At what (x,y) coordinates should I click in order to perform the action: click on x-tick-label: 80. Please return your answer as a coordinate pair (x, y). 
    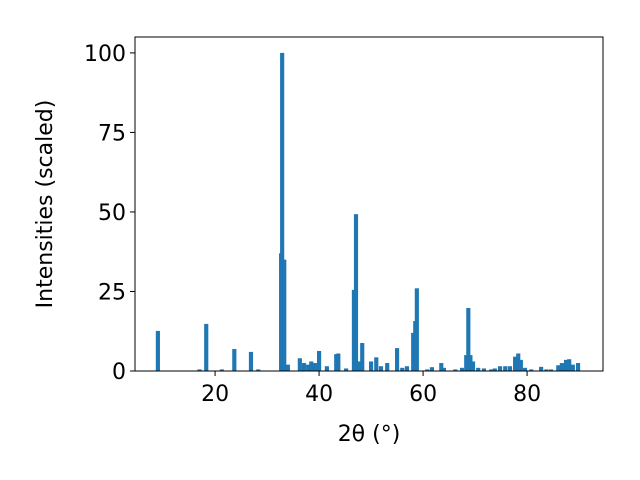
    Looking at the image, I should click on (527, 394).